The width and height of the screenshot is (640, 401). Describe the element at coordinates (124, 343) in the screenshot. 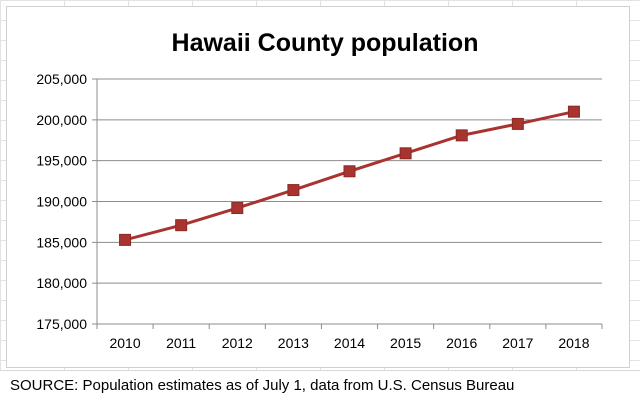

I see `x-tick-label: 2010` at that location.